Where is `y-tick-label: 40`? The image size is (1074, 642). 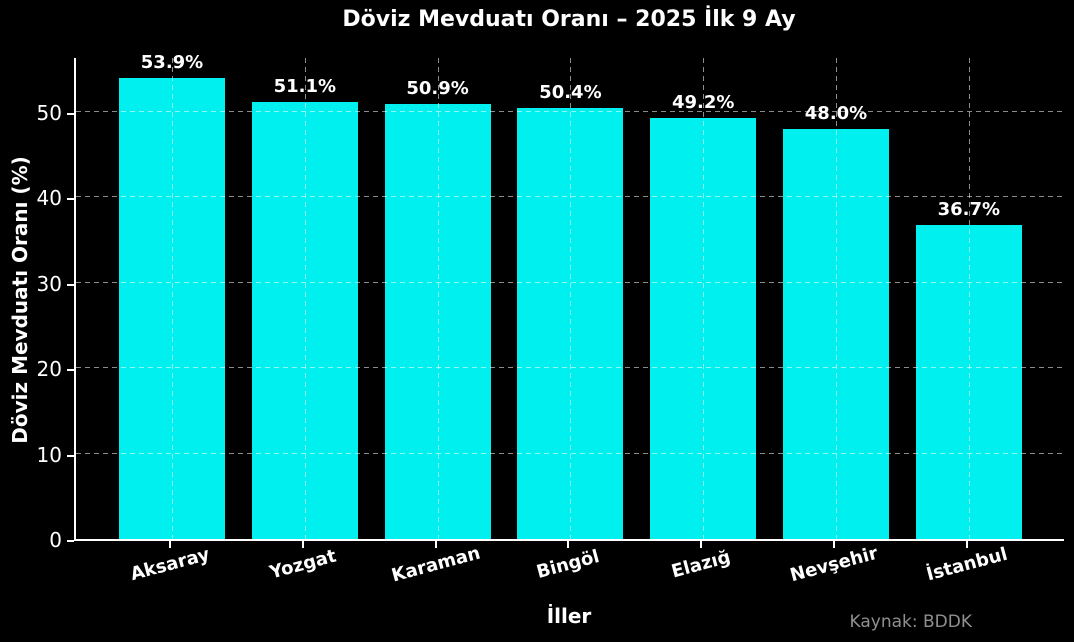
y-tick-label: 40 is located at coordinates (49, 198).